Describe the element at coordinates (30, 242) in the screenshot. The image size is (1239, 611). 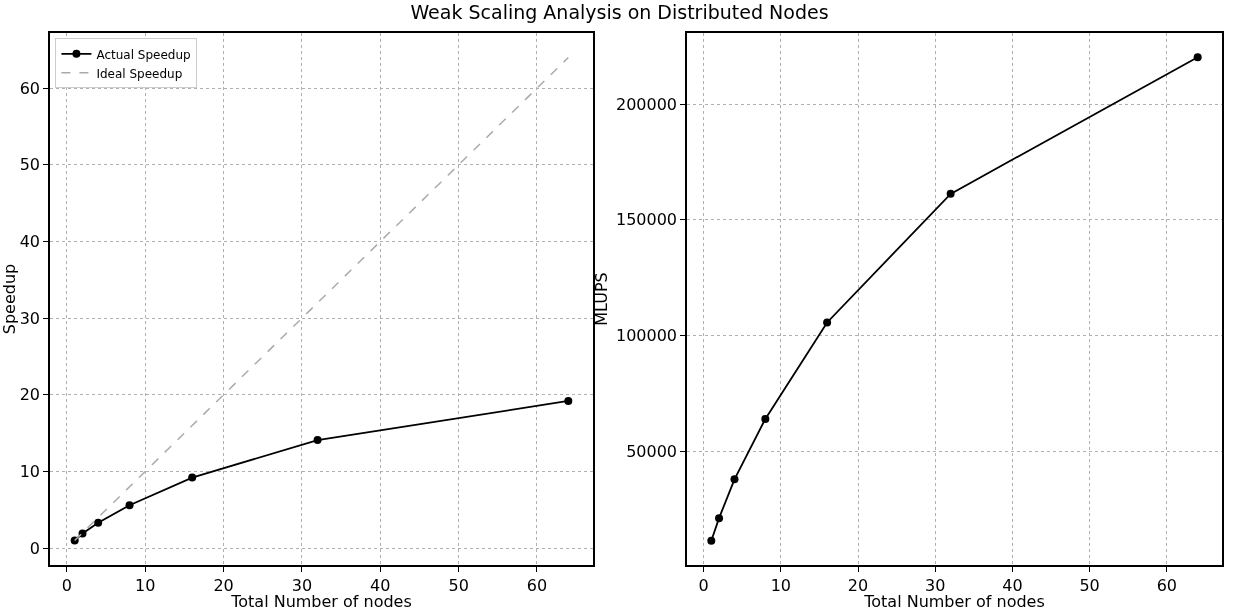
I see `y-tick-label: 40` at that location.